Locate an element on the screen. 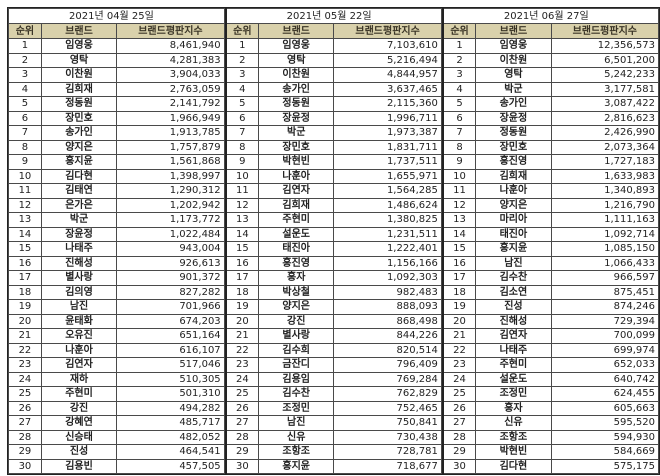 The width and height of the screenshot is (660, 476). table-row: 22 김수희 820,514 is located at coordinates (333, 350).